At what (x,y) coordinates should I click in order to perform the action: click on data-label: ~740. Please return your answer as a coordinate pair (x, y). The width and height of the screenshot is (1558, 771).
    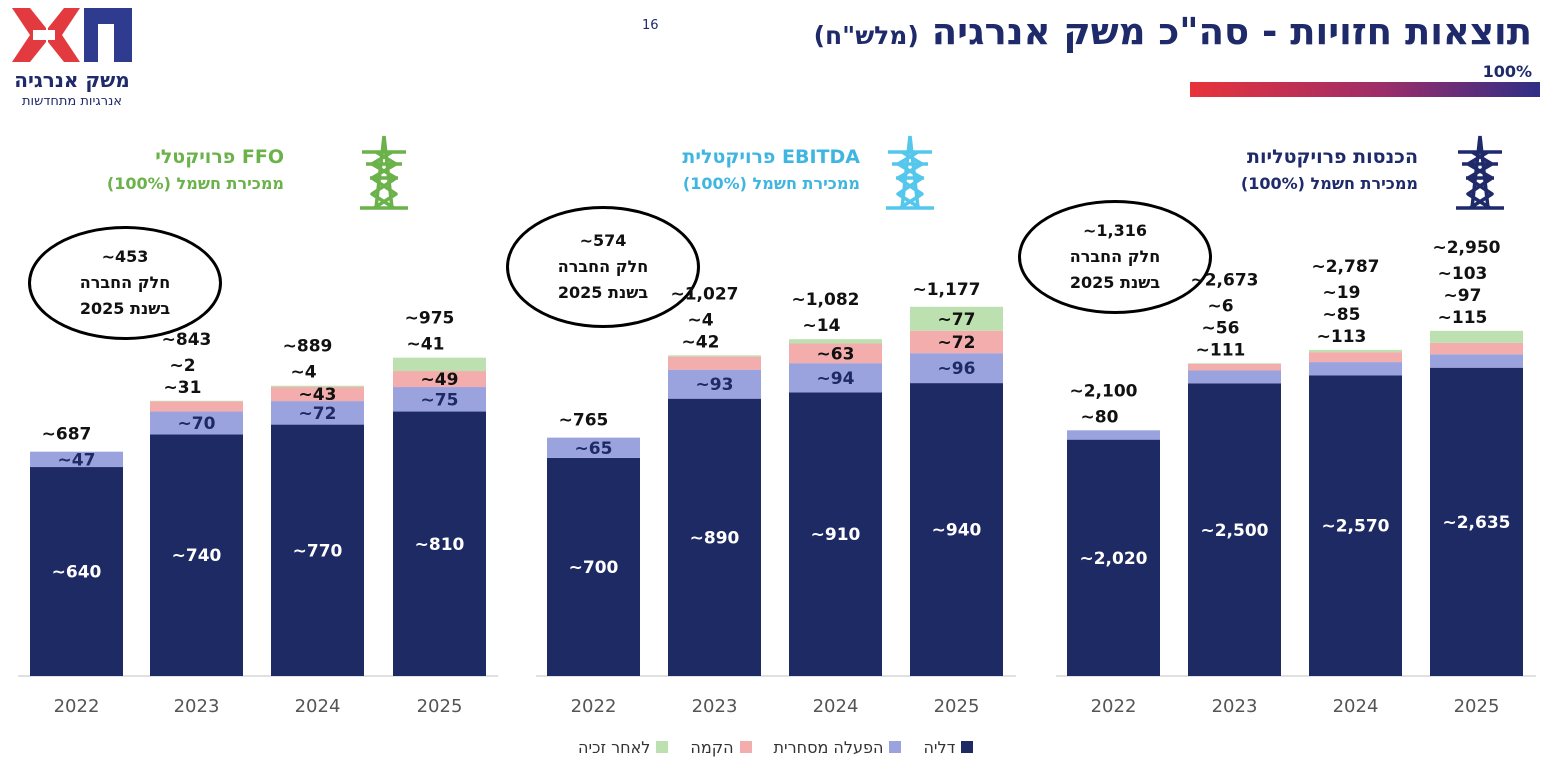
    Looking at the image, I should click on (197, 556).